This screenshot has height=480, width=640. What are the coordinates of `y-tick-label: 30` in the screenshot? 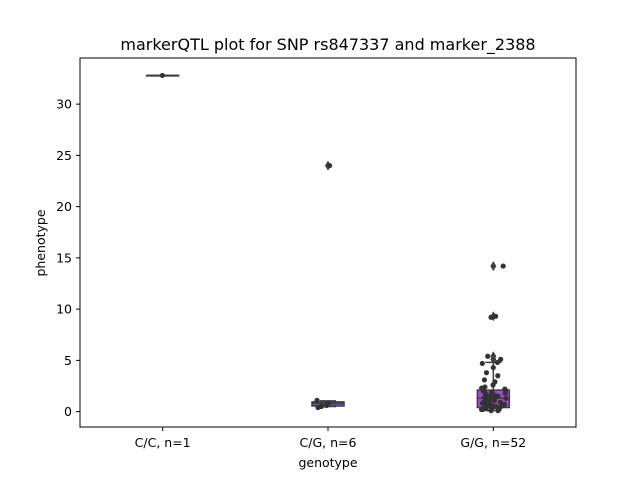 It's located at (64, 104).